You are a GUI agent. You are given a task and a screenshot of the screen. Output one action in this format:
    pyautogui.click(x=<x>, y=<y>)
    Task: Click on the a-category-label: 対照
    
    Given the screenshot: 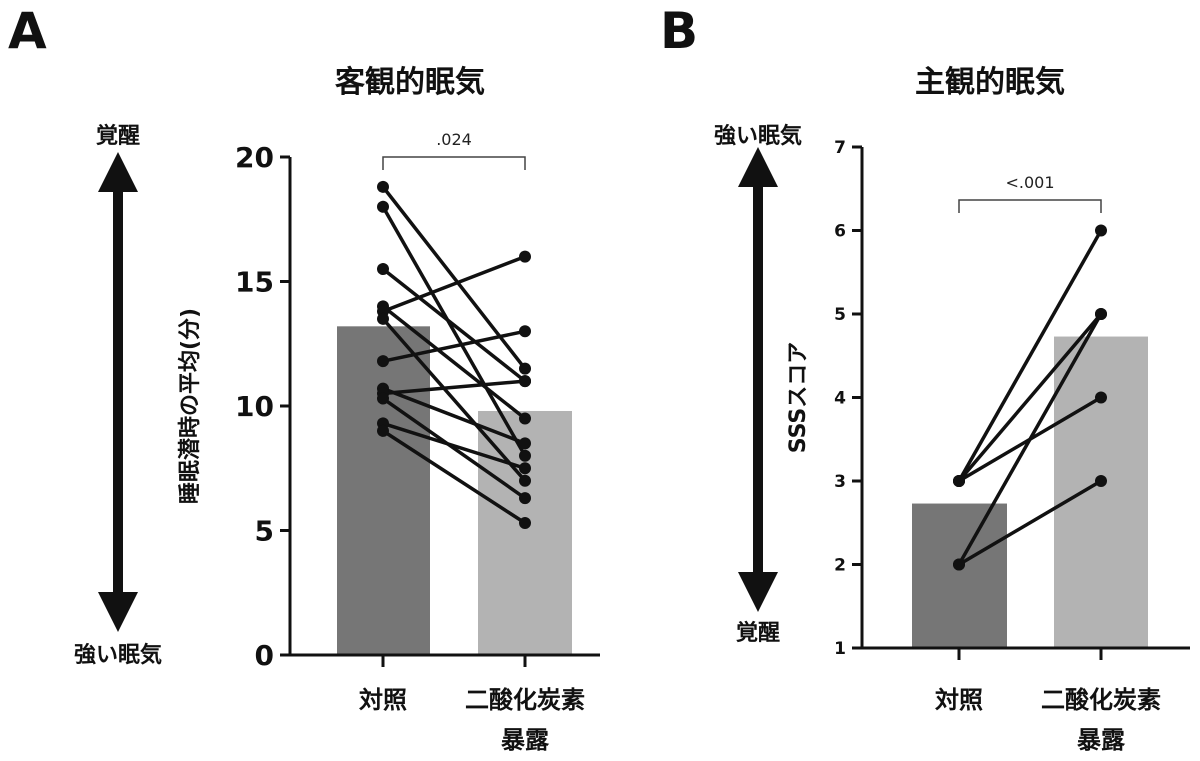 What is the action you would take?
    pyautogui.click(x=383, y=700)
    